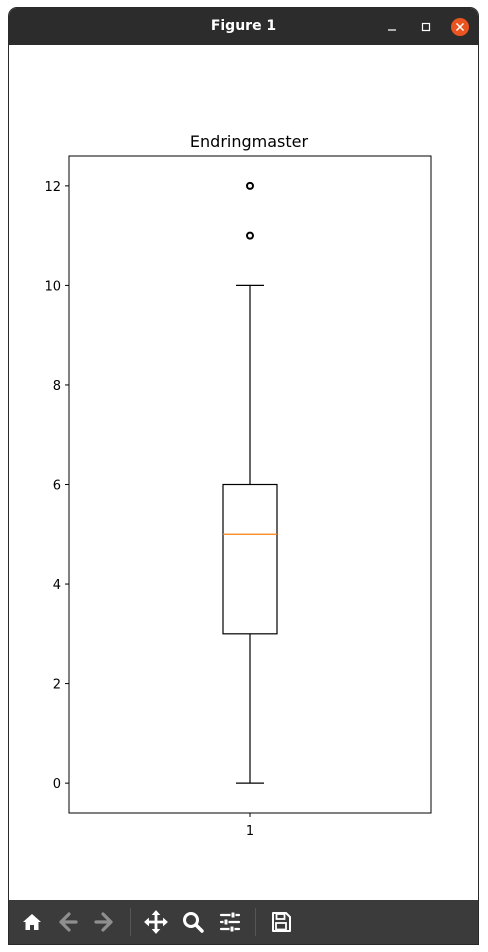  I want to click on y-axis: 0 2 4 6 8 10 12, so click(56, 486).